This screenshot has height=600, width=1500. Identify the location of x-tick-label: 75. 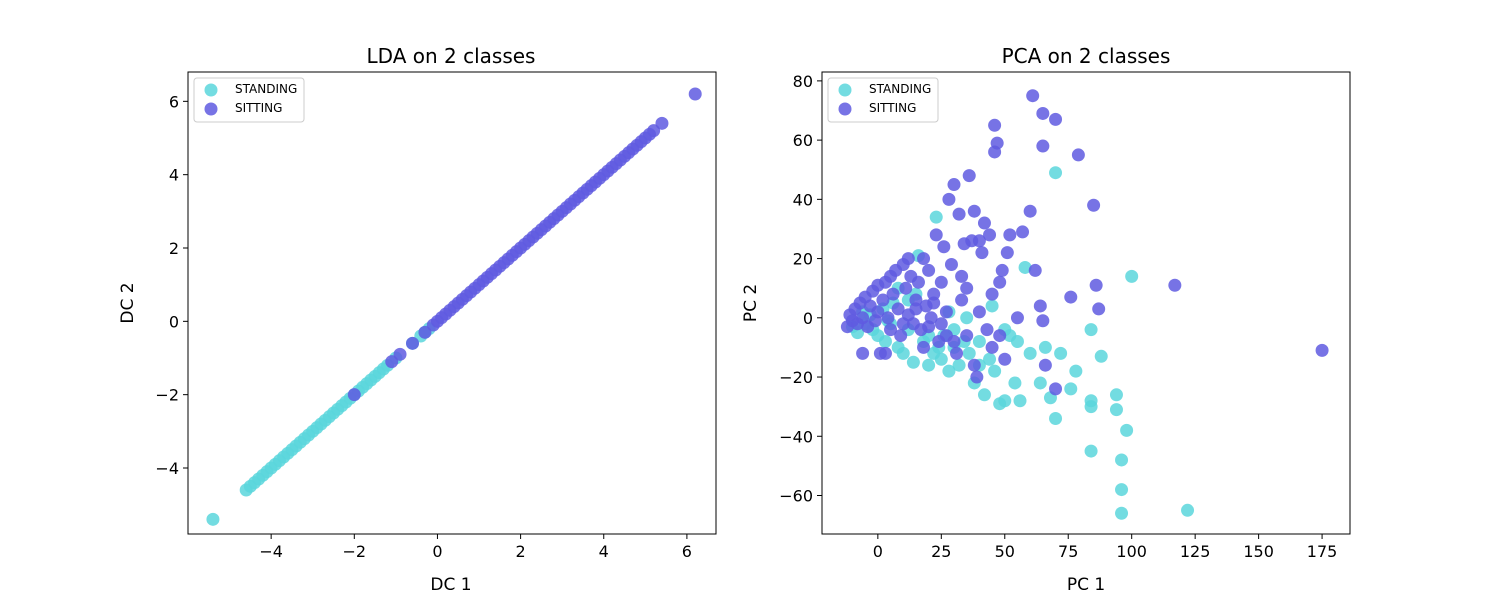
(1068, 551).